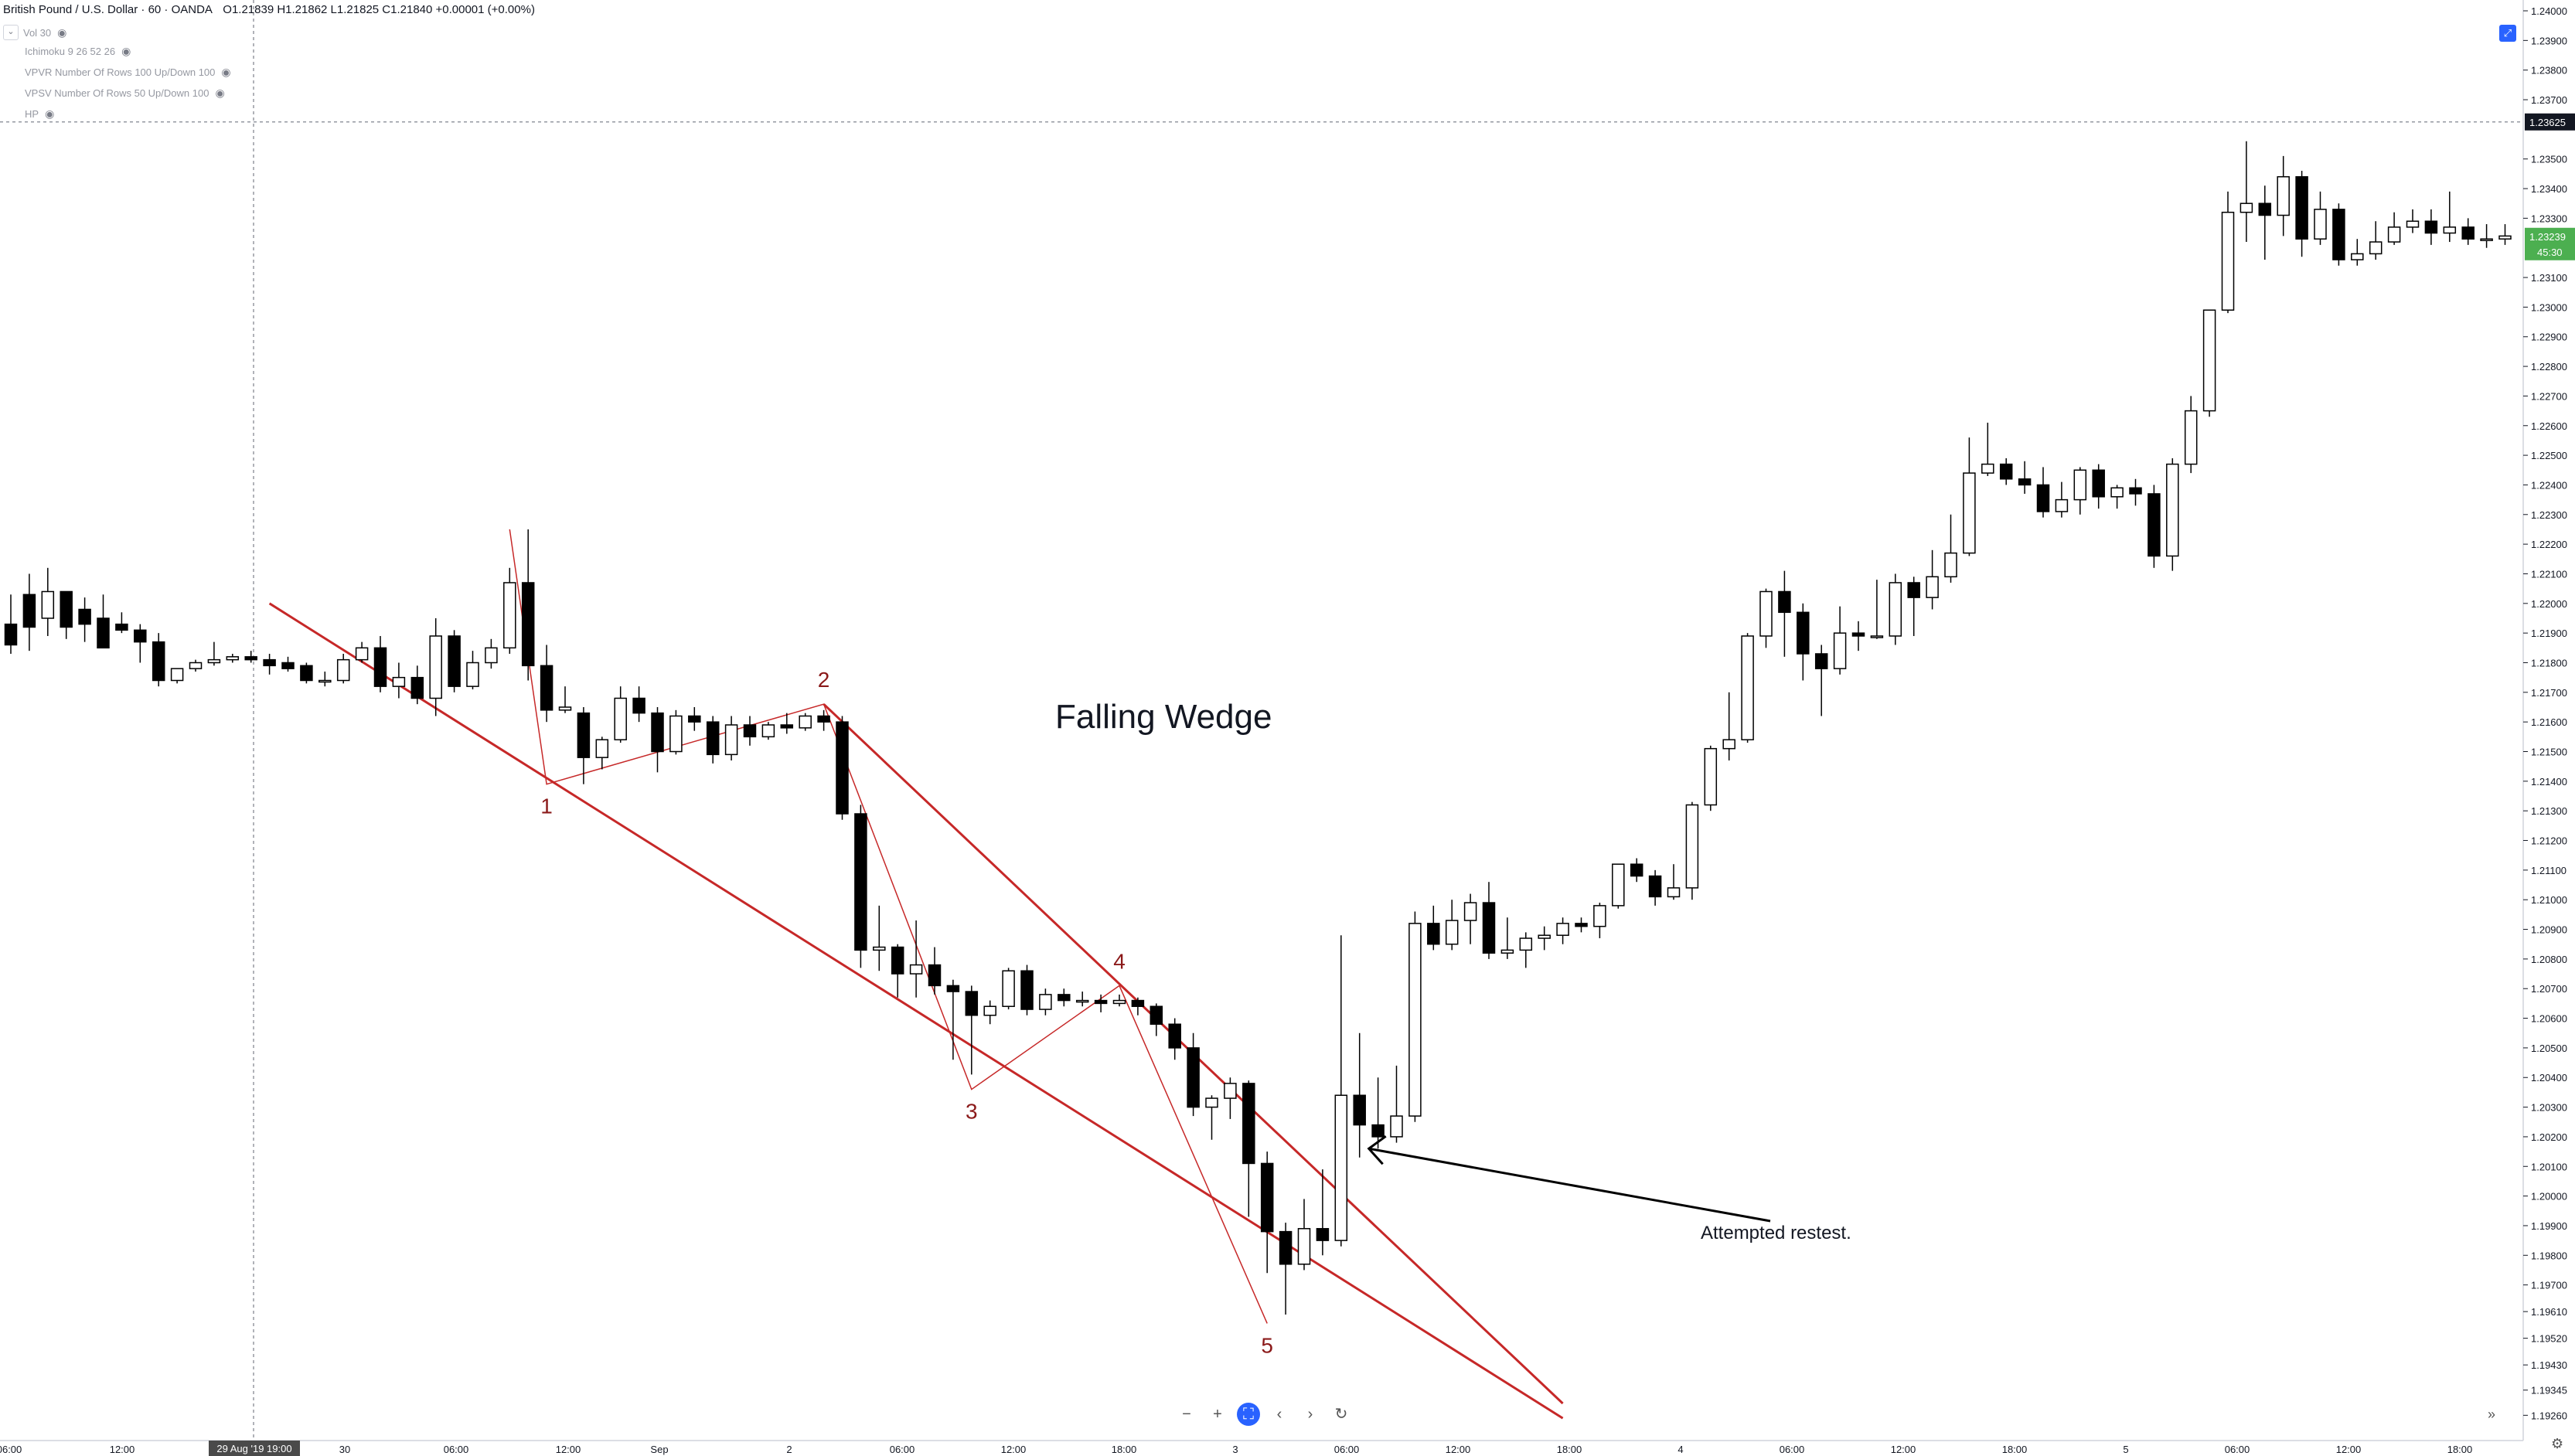 The image size is (2575, 1456). Describe the element at coordinates (1186, 1415) in the screenshot. I see `minus-icon: −` at that location.